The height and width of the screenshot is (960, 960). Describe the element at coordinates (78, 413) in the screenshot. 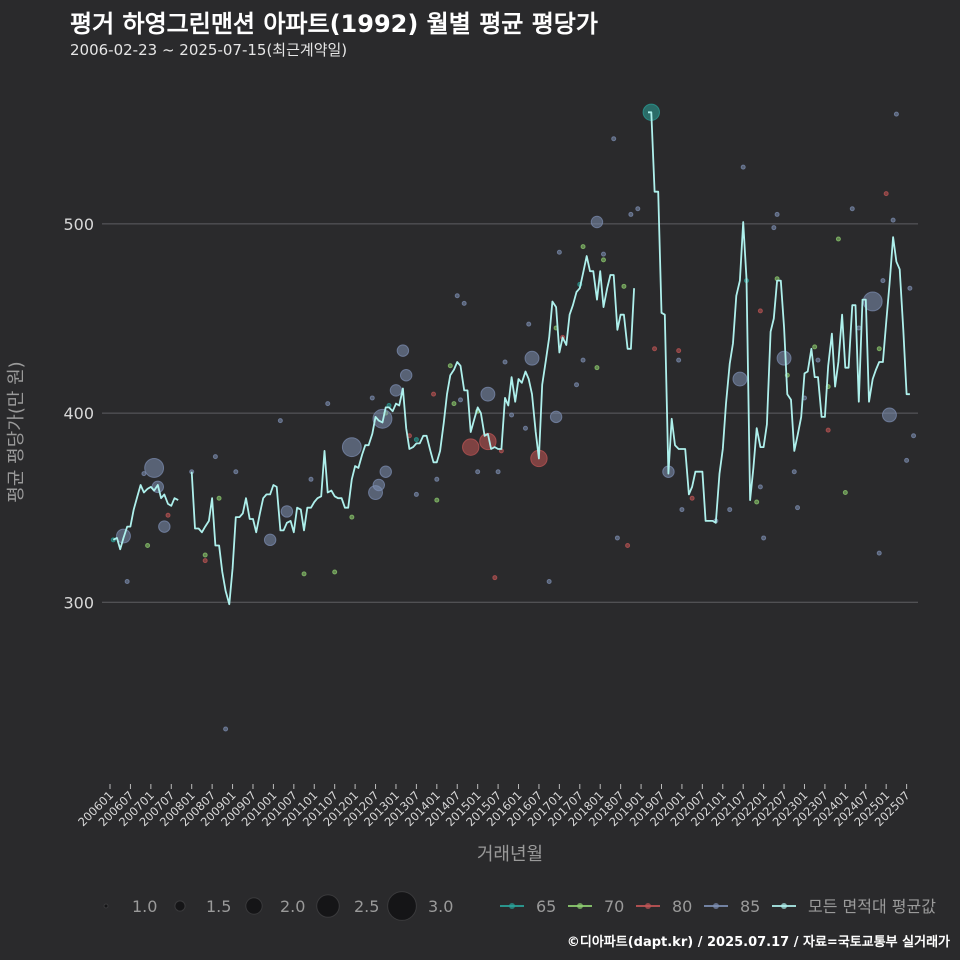

I see `y-tick-label: 400` at that location.